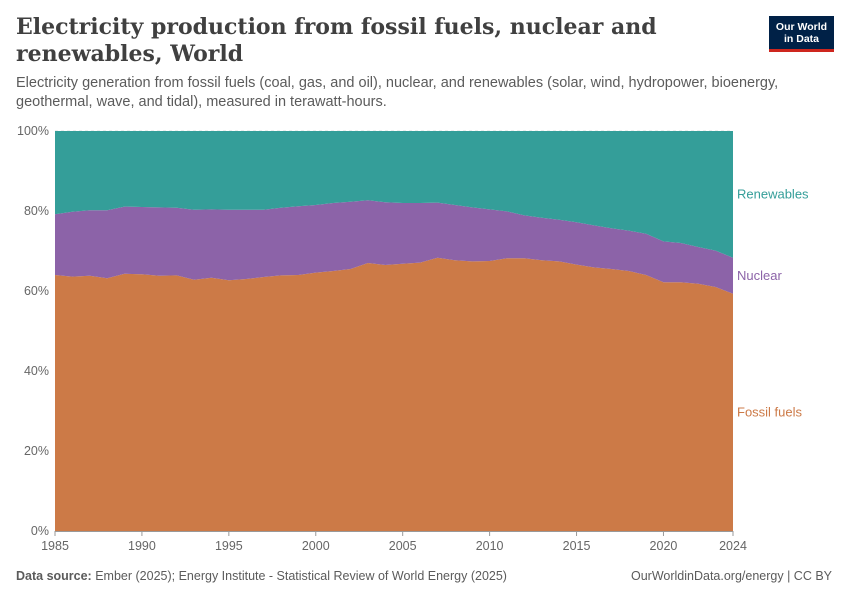 The height and width of the screenshot is (600, 850). Describe the element at coordinates (394, 247) in the screenshot. I see `area-nuclear` at that location.